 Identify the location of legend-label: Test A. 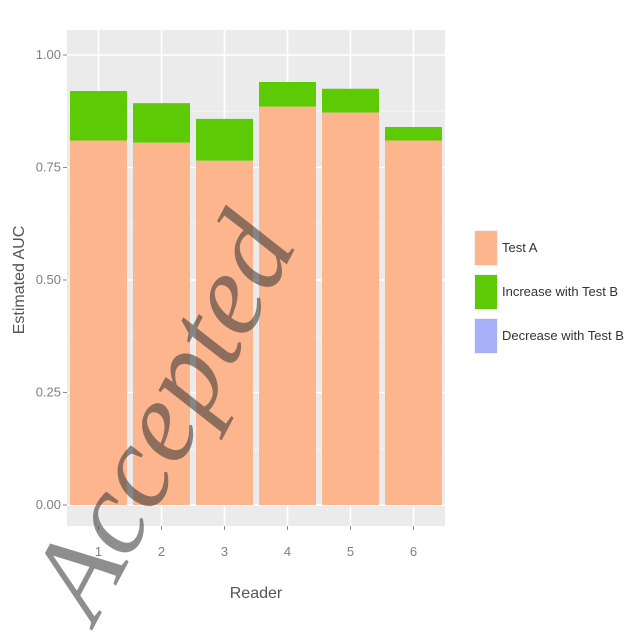
(520, 247).